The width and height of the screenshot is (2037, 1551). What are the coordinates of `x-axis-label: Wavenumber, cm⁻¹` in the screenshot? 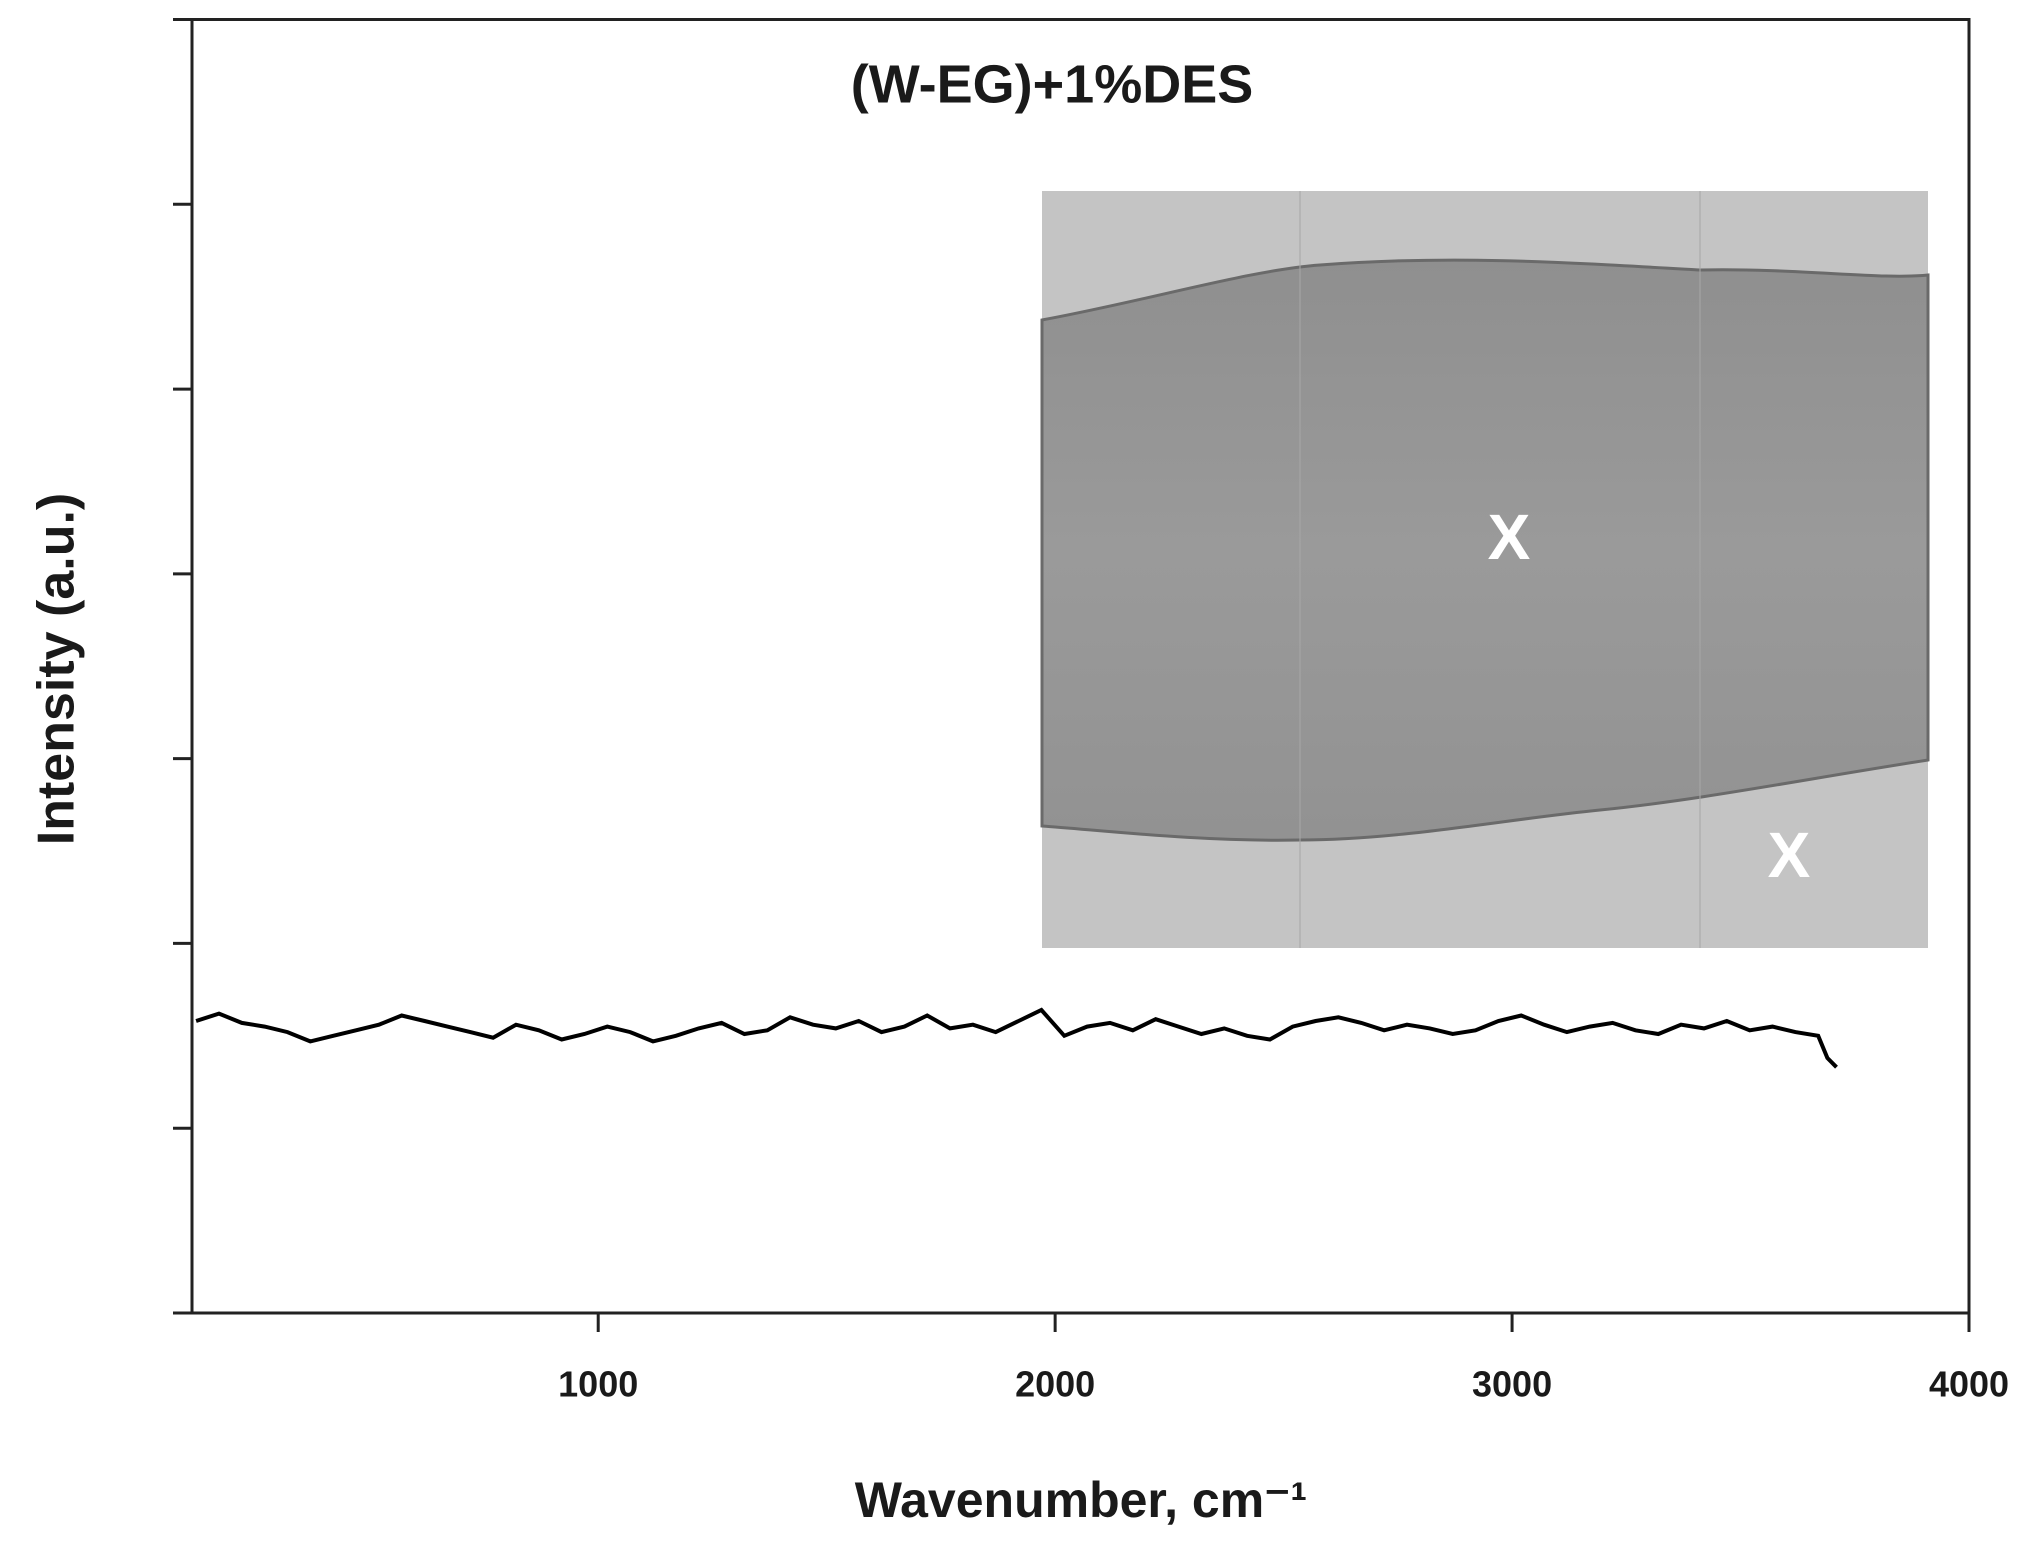 It's located at (1081, 1500).